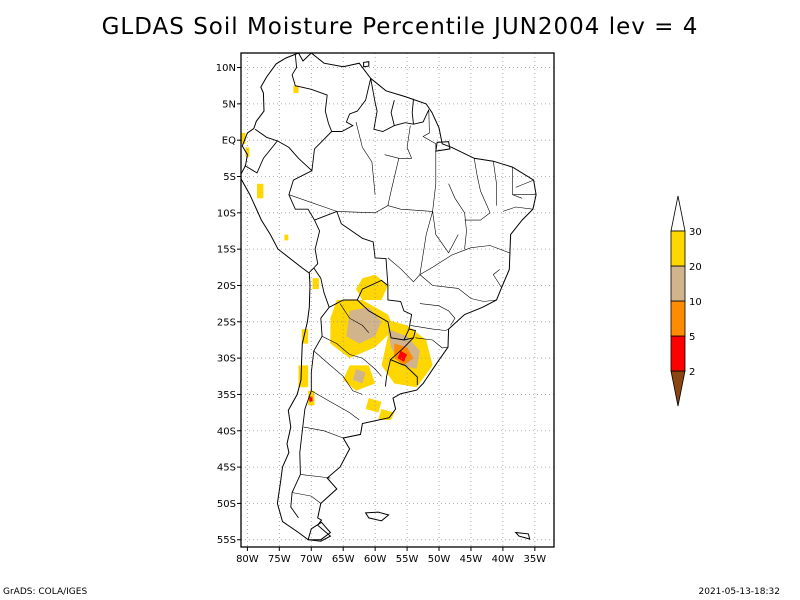  What do you see at coordinates (226, 395) in the screenshot?
I see `lat-tick-label: 35S` at bounding box center [226, 395].